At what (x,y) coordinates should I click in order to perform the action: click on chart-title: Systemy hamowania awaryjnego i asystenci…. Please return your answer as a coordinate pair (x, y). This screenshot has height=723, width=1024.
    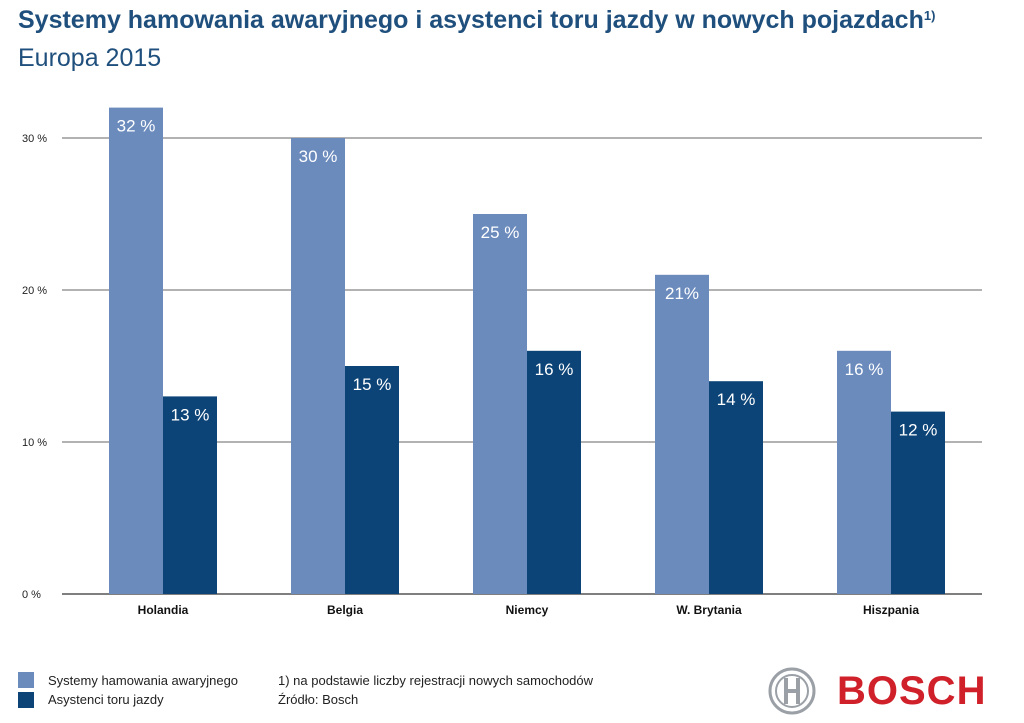
    Looking at the image, I should click on (477, 20).